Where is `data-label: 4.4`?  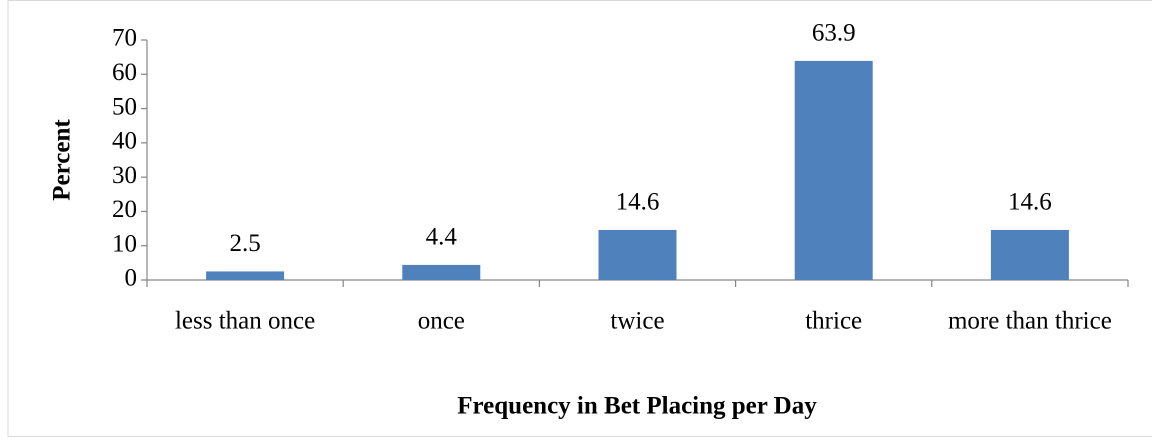 data-label: 4.4 is located at coordinates (442, 237).